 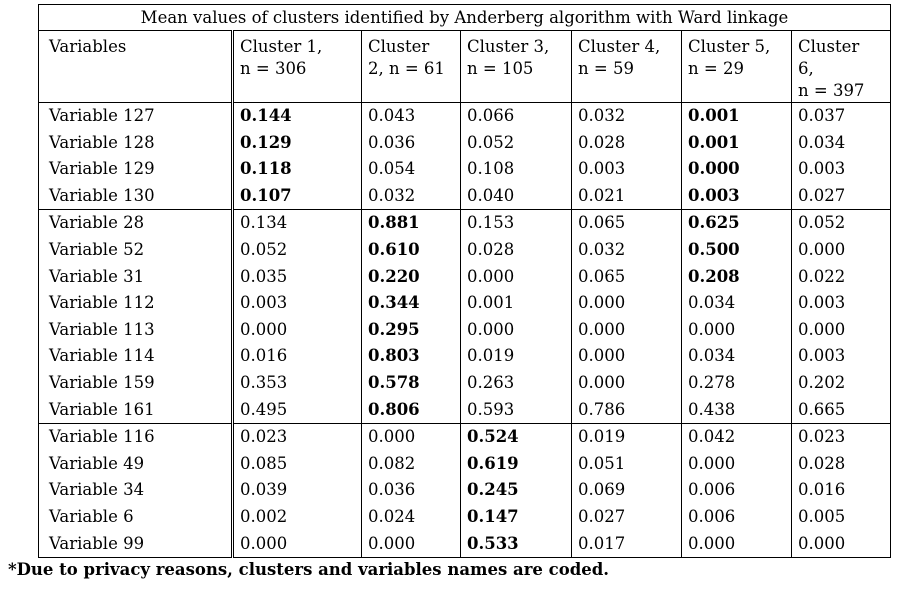 What do you see at coordinates (464, 517) in the screenshot?
I see `table-row: Variable 6 0.002 0.024 0.147 0.027 0.006 0.005` at bounding box center [464, 517].